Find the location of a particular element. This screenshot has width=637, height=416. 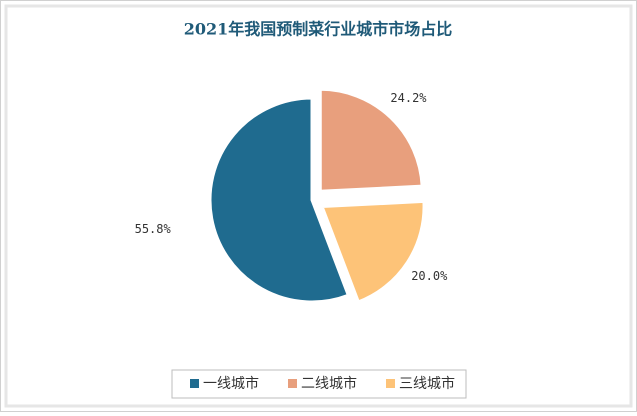

data-label: 20.0% is located at coordinates (429, 276).